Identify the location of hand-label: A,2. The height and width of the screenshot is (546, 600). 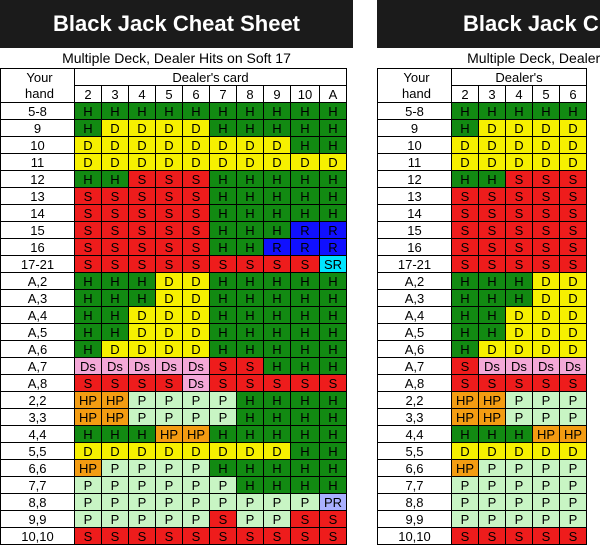
(37, 281).